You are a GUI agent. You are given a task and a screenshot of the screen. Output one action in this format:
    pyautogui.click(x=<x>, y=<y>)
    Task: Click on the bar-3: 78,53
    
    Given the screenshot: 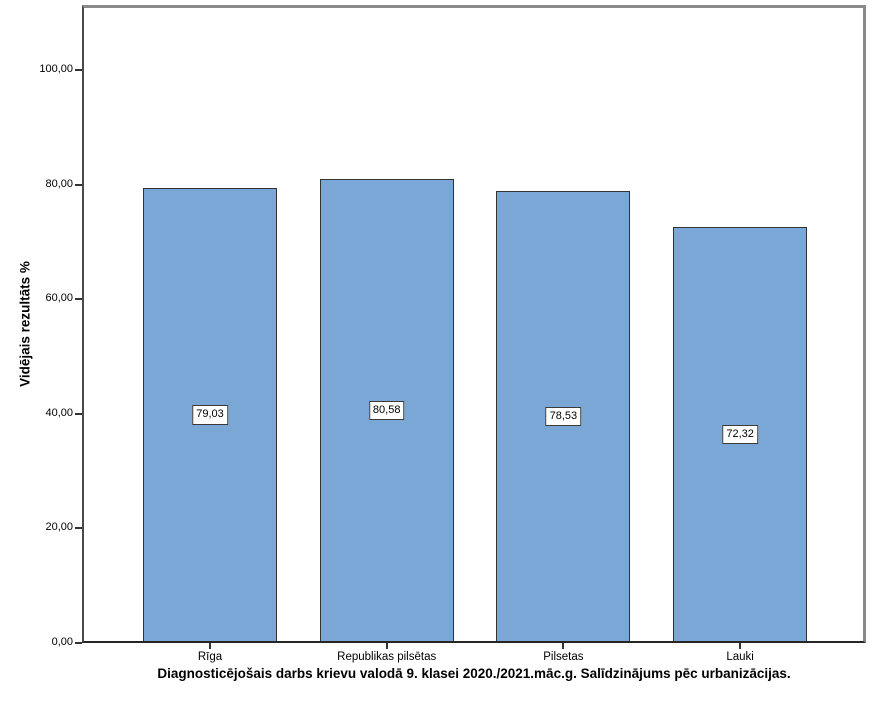 What is the action you would take?
    pyautogui.click(x=563, y=416)
    